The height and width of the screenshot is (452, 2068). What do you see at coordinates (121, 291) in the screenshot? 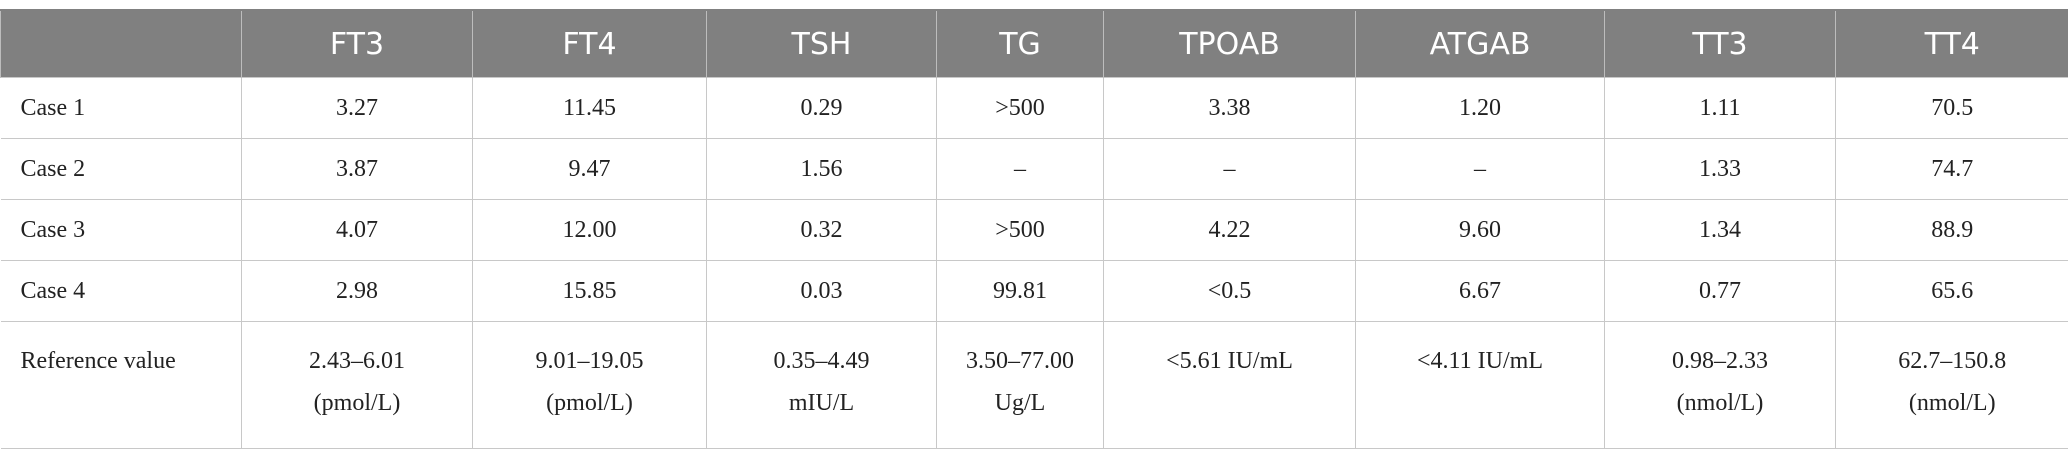
I see `row-label: Case 4` at bounding box center [121, 291].